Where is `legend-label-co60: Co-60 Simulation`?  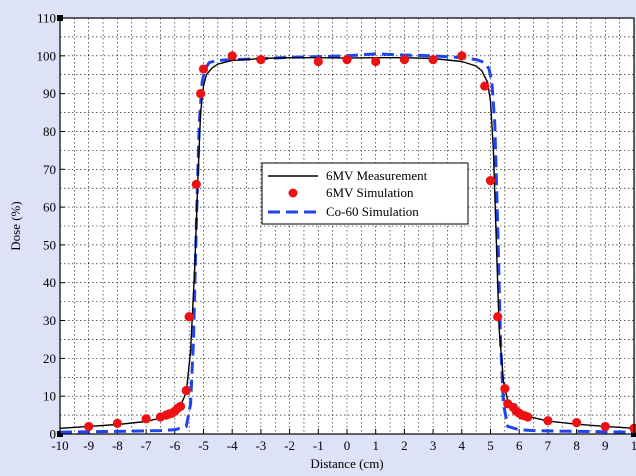 legend-label-co60: Co-60 Simulation is located at coordinates (372, 211).